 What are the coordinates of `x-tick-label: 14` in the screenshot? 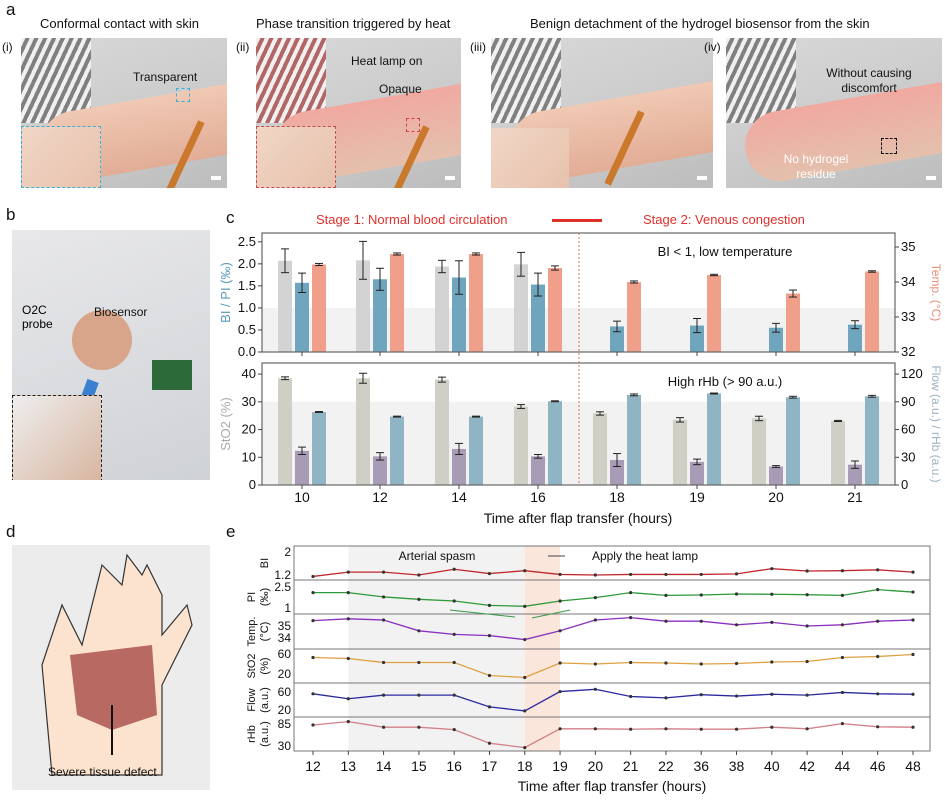 It's located at (384, 766).